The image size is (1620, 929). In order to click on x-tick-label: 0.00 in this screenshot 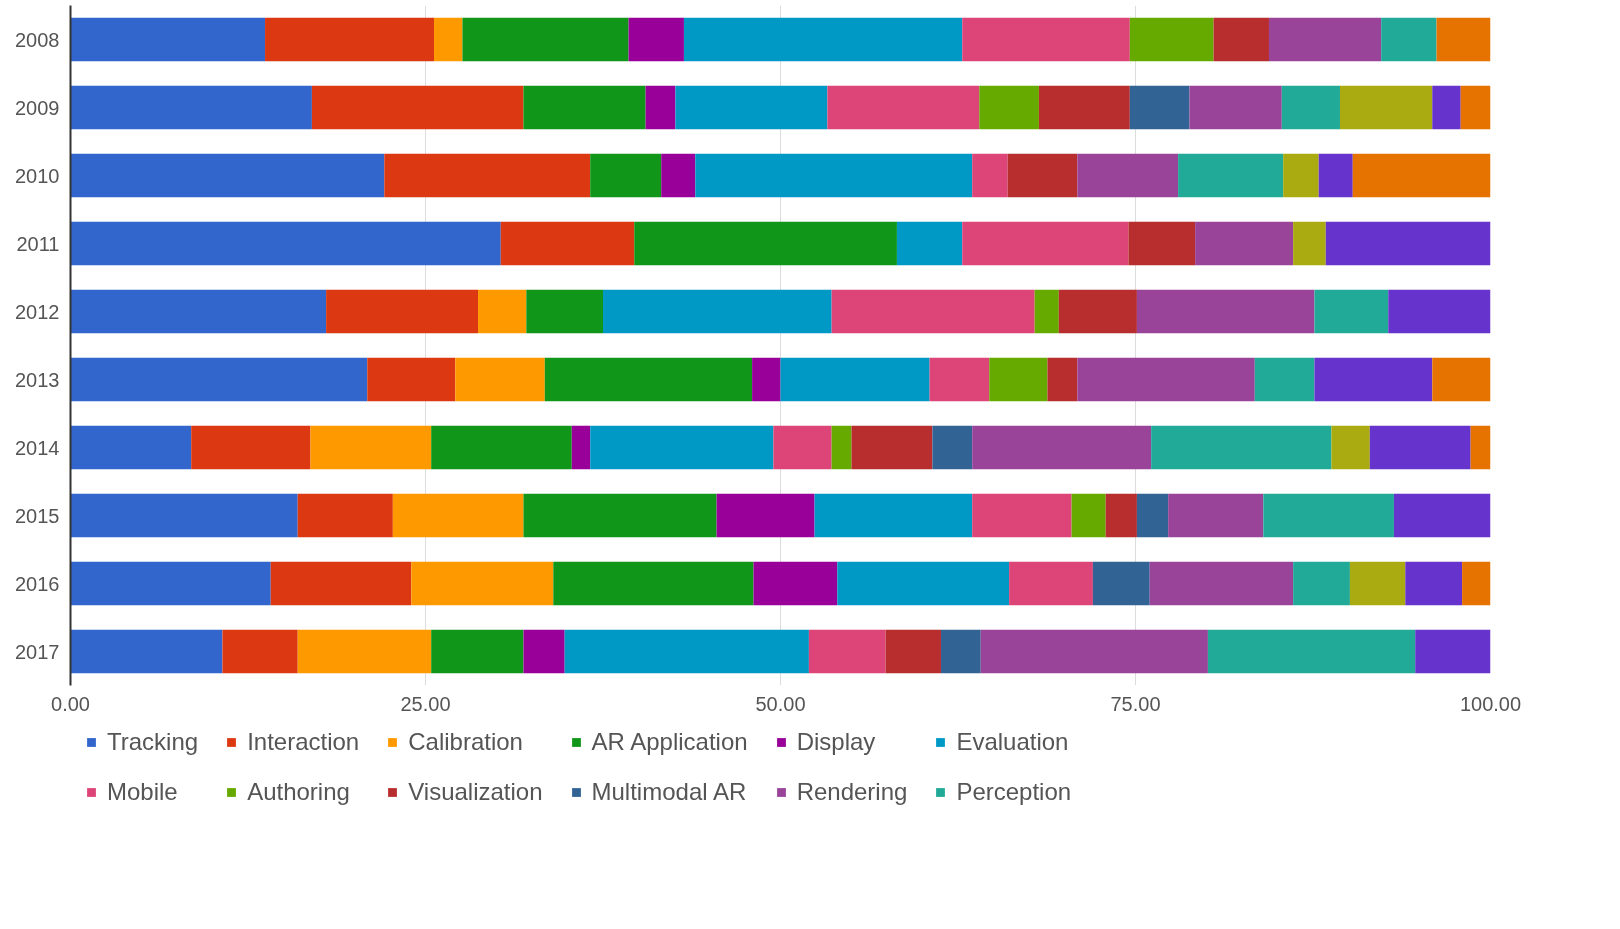, I will do `click(70, 703)`.